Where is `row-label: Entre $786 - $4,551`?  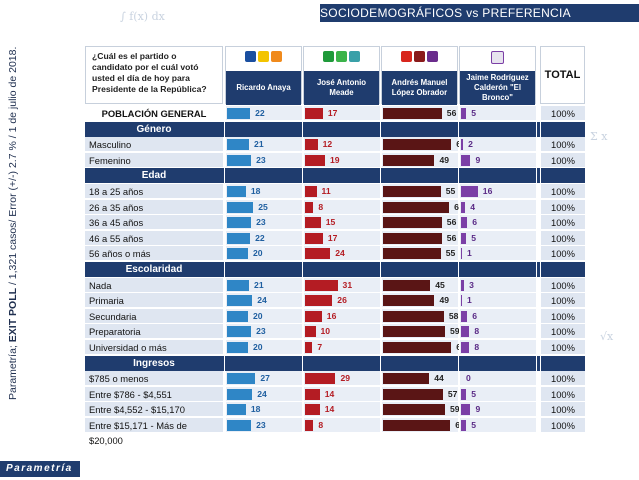
row-label: Entre $786 - $4,551 is located at coordinates (154, 394).